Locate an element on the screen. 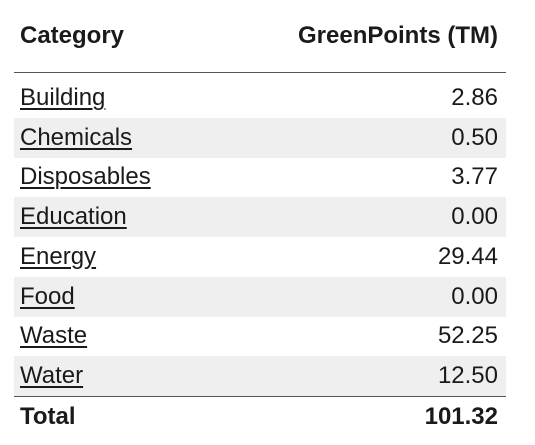 This screenshot has width=535, height=445. category-link-education: Education is located at coordinates (73, 217).